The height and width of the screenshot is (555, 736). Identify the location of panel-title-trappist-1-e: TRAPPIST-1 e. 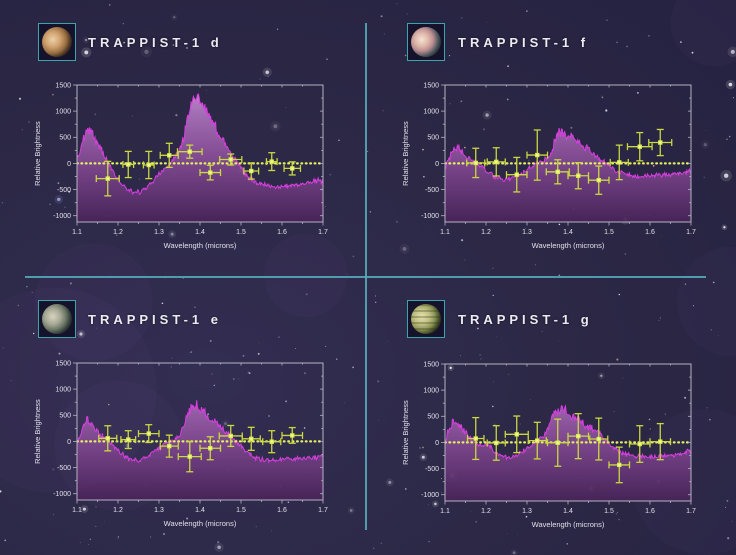
(155, 319).